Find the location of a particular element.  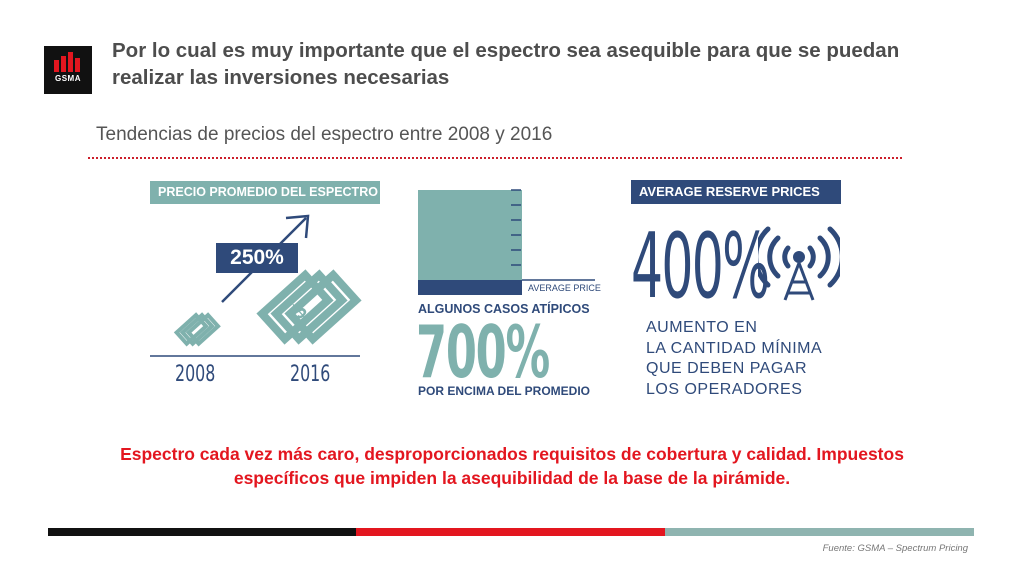

reserve-description-line: LOS OPERADORES is located at coordinates (724, 389).